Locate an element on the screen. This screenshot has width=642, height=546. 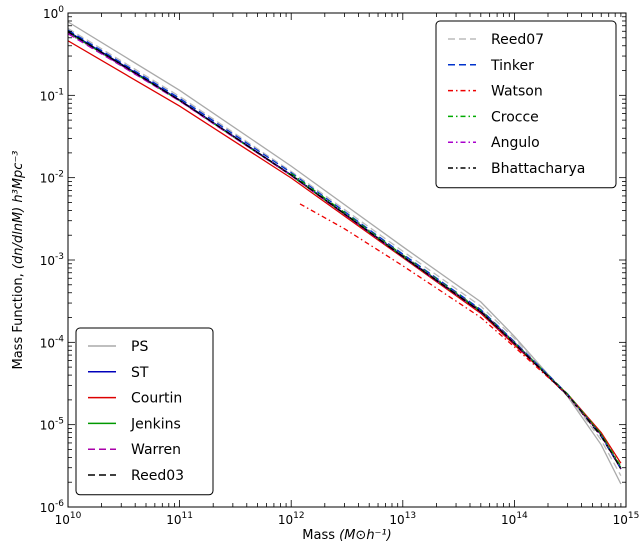
y-axis-label: Mass Function, (dn/dlnM) h³Mpc⁻³ is located at coordinates (18, 259).